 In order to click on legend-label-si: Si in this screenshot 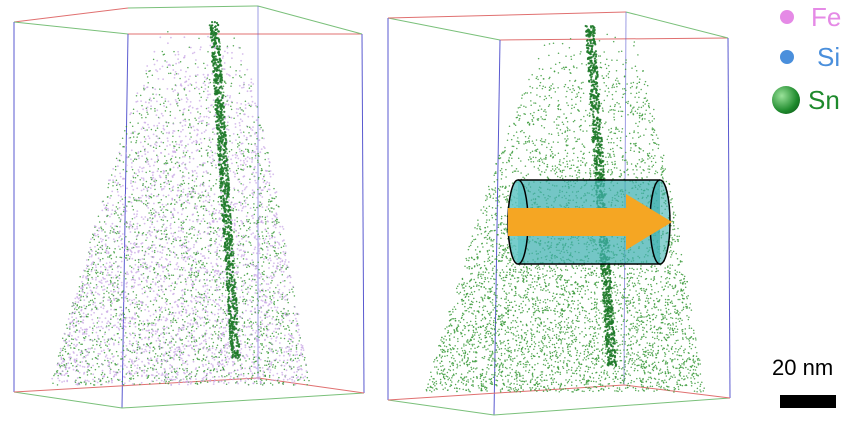, I will do `click(829, 57)`.